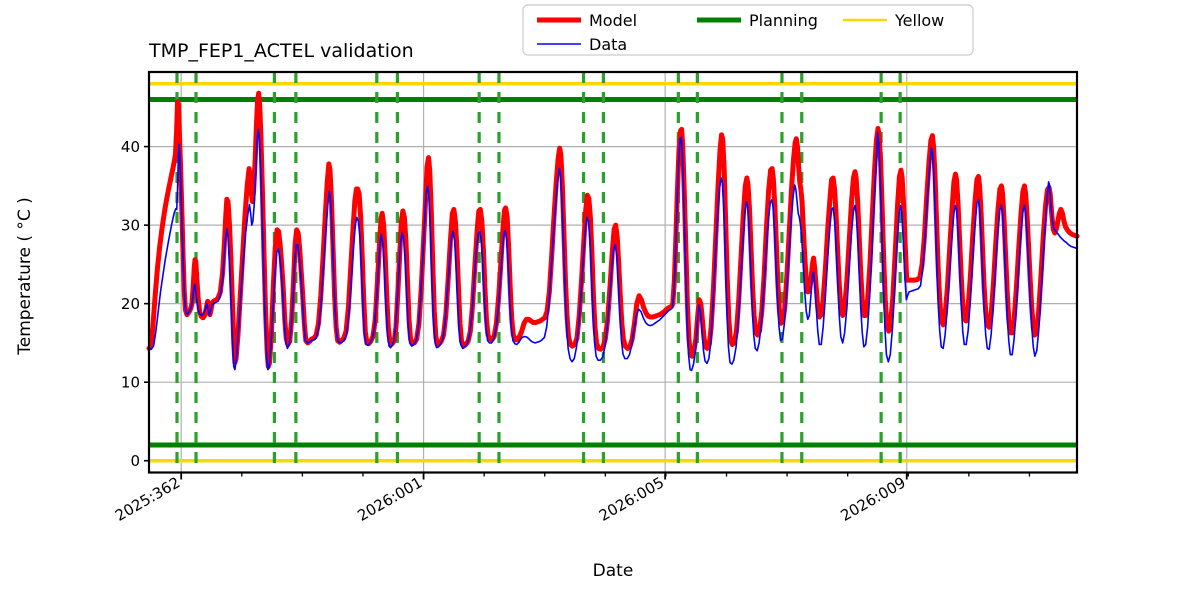 The height and width of the screenshot is (600, 1200). I want to click on x-axis-ticks, so click(605, 476).